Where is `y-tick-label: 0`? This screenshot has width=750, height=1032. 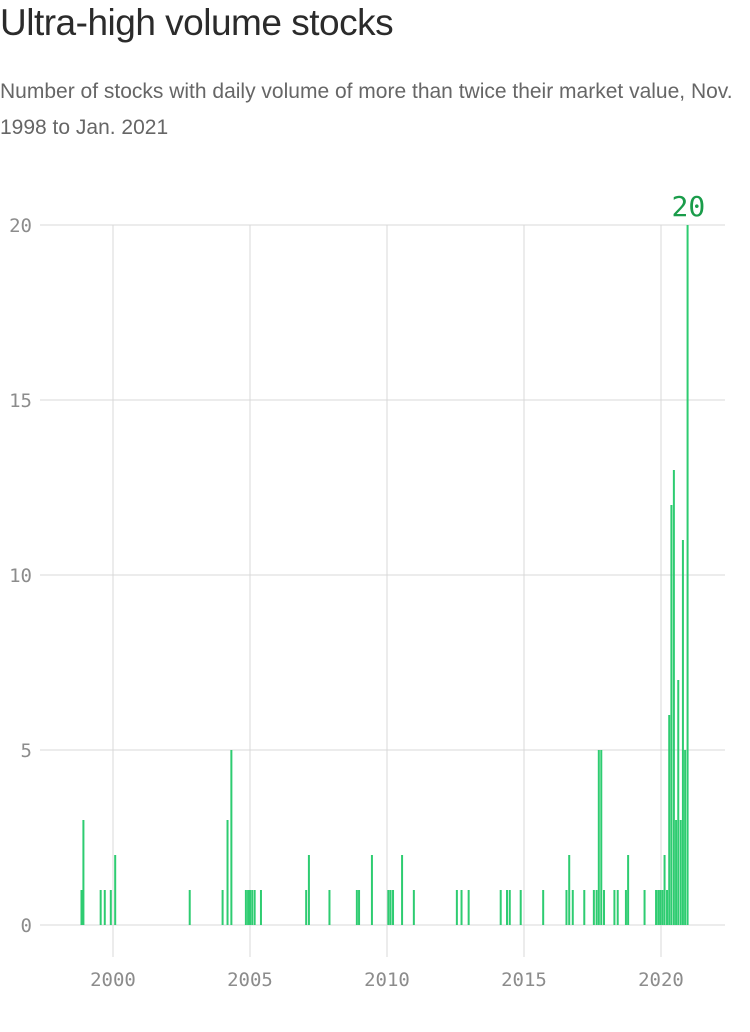 y-tick-label: 0 is located at coordinates (26, 926).